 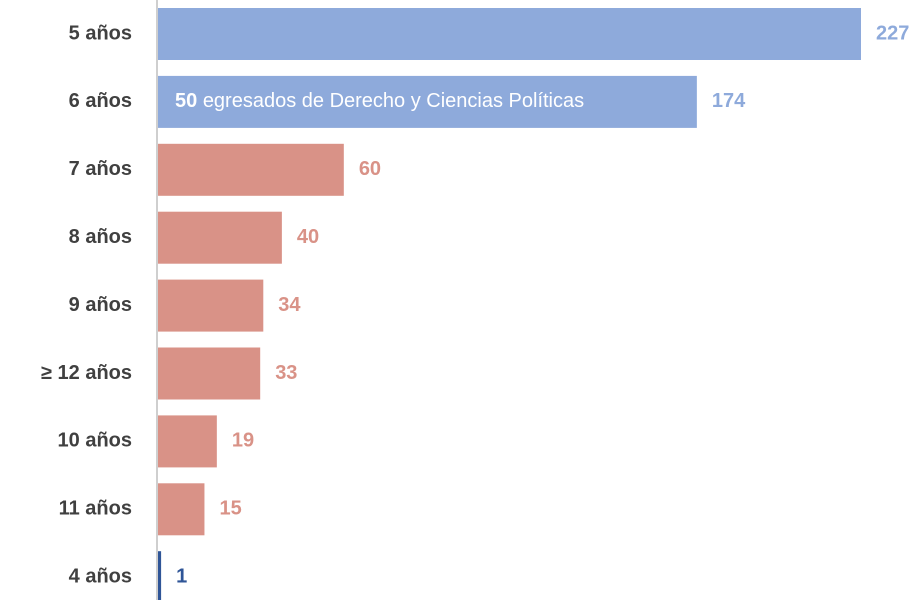 I want to click on category-label: 7 años, so click(x=100, y=169).